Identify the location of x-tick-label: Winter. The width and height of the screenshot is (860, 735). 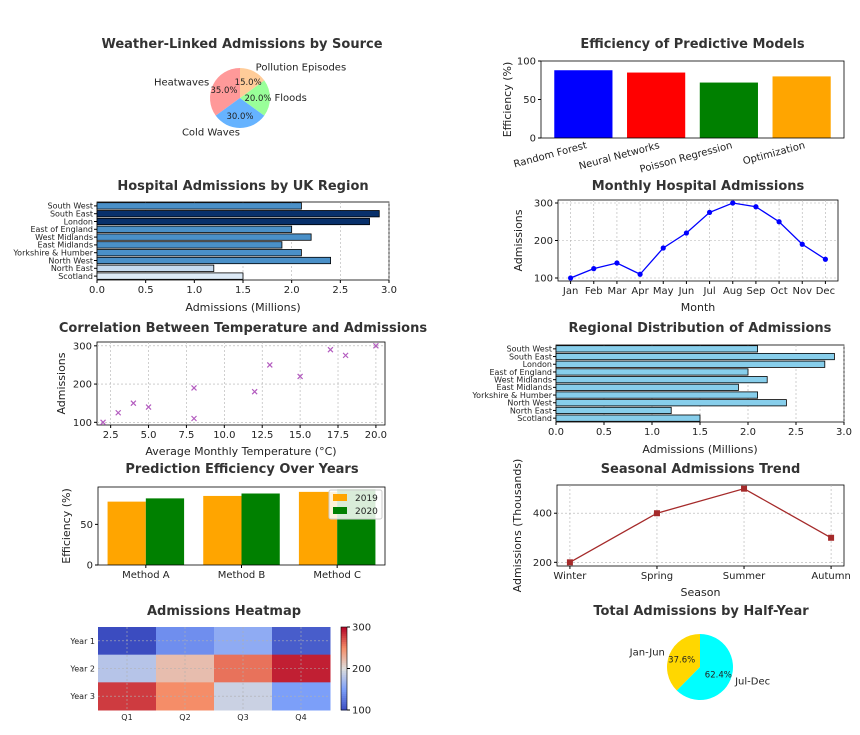
(570, 576).